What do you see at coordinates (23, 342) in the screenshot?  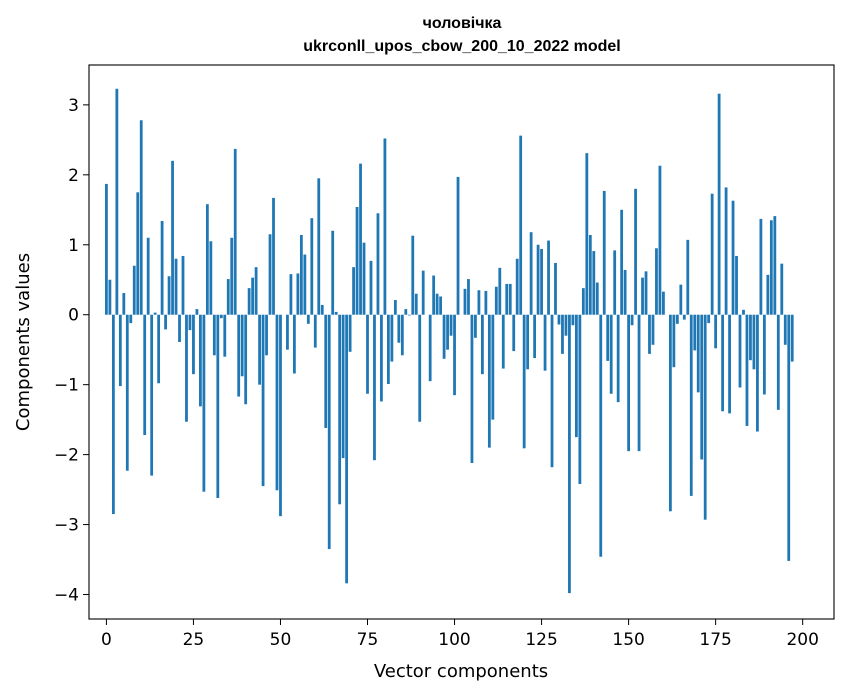 I see `y-axis-label: Components values` at bounding box center [23, 342].